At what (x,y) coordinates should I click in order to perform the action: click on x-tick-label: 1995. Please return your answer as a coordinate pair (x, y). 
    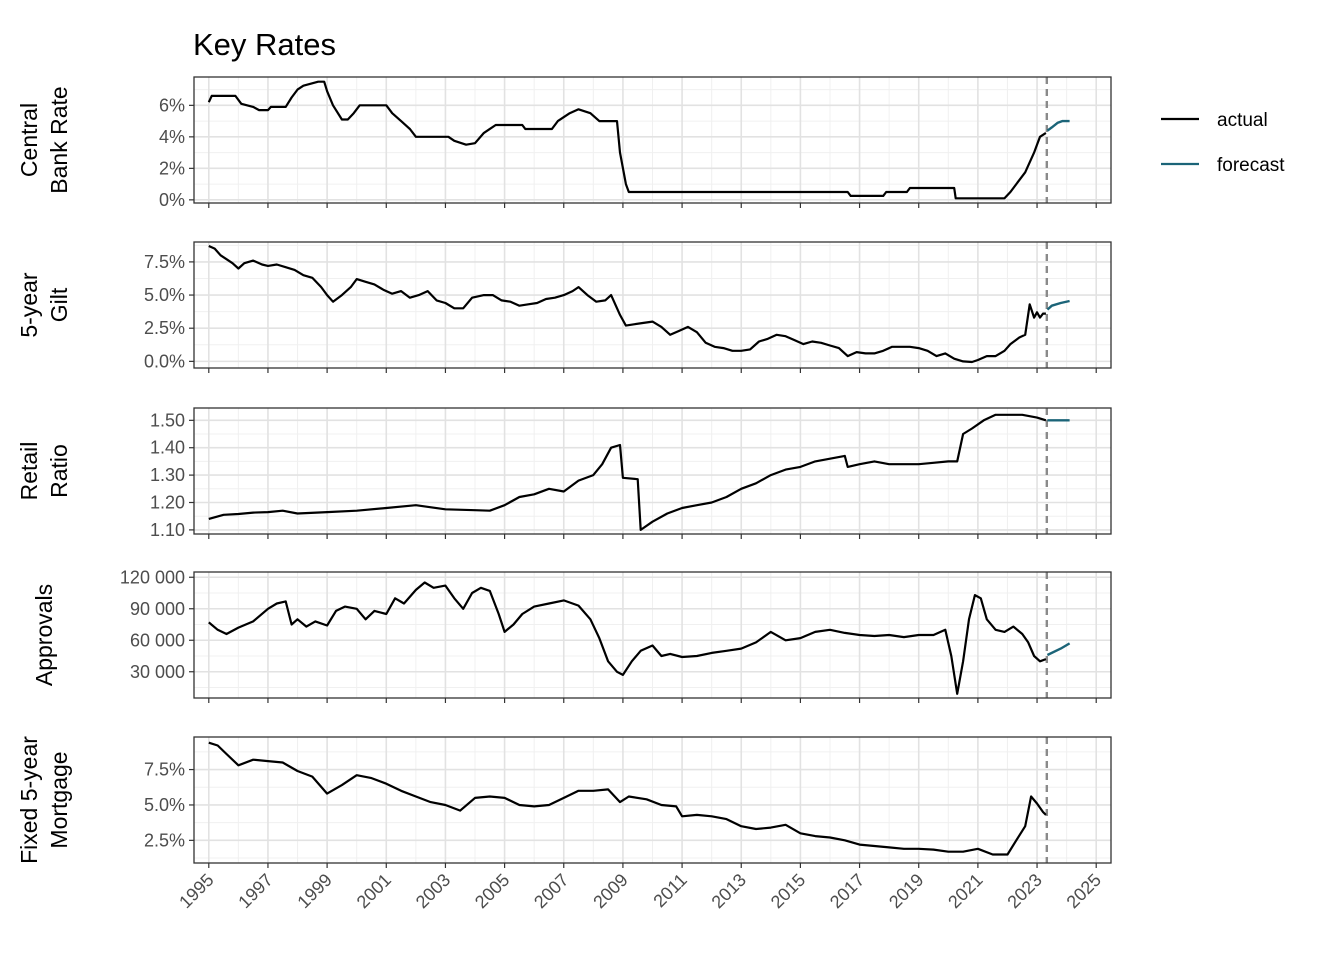
    Looking at the image, I should click on (196, 891).